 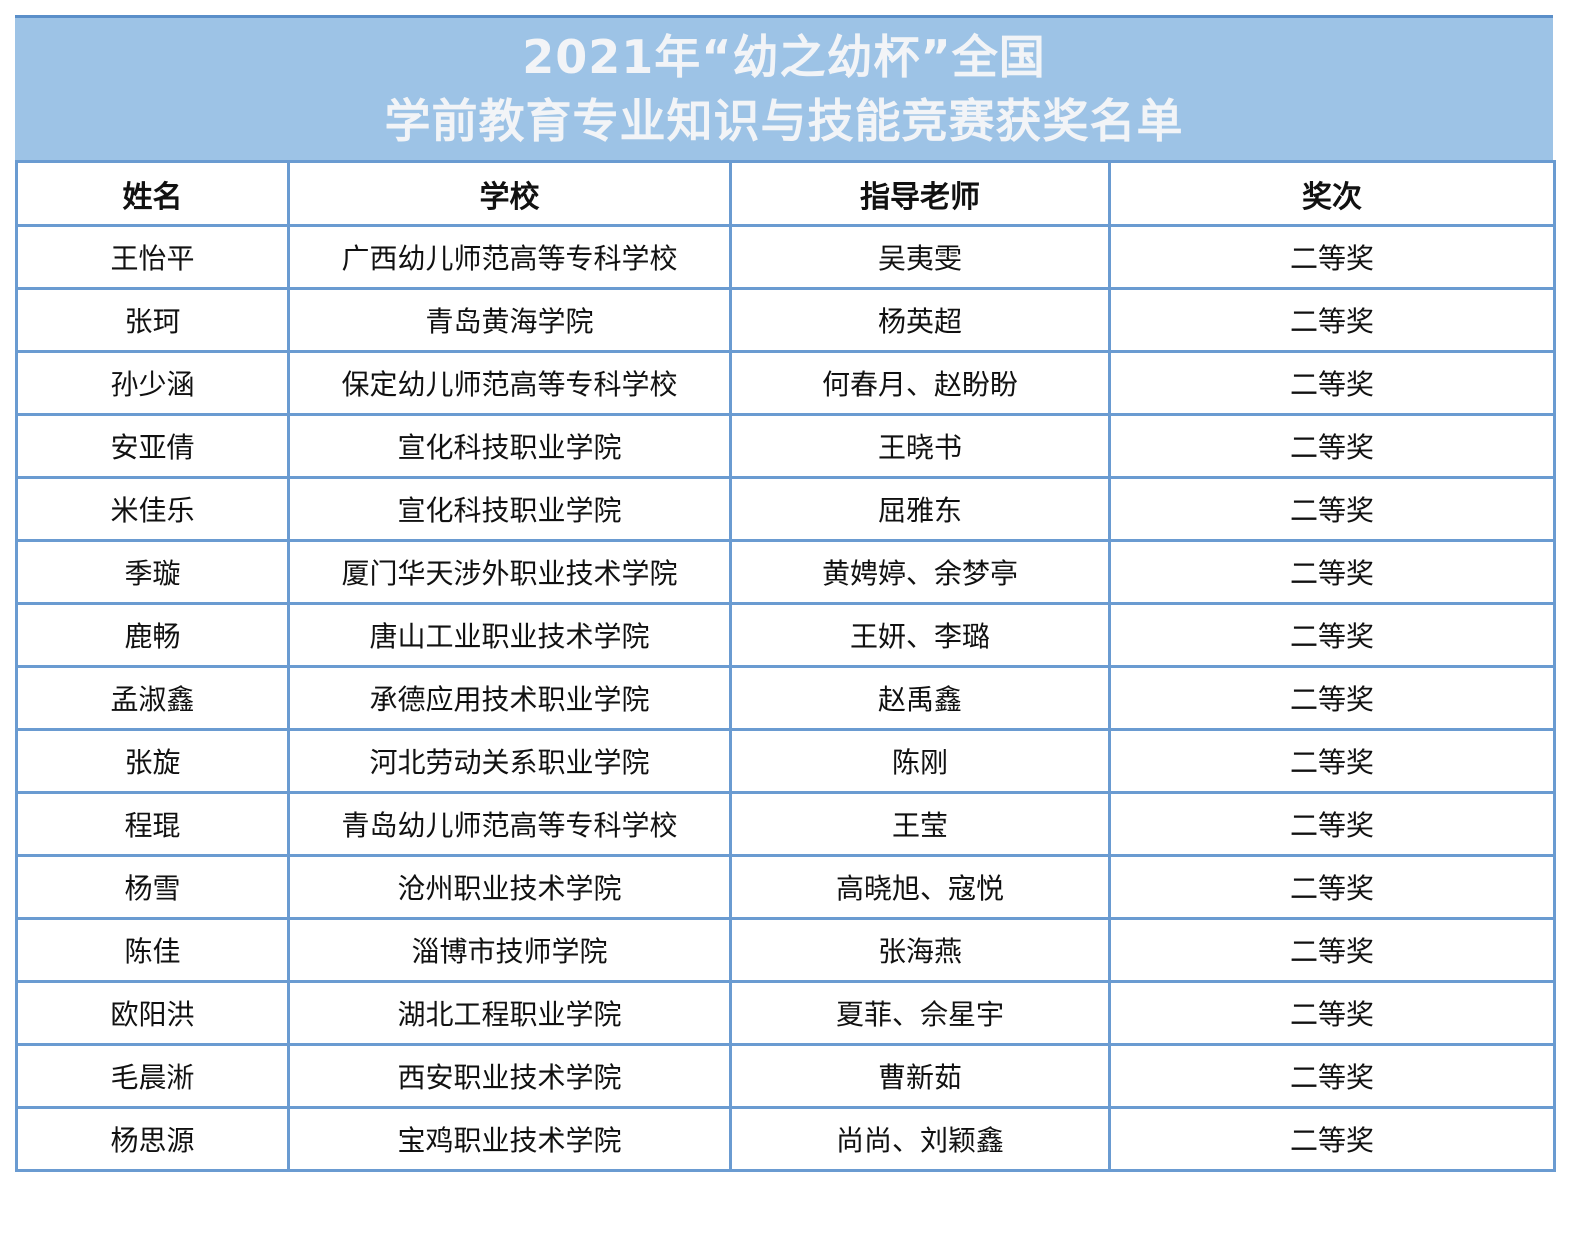 I want to click on cell-name: 王怡平, so click(x=152, y=257).